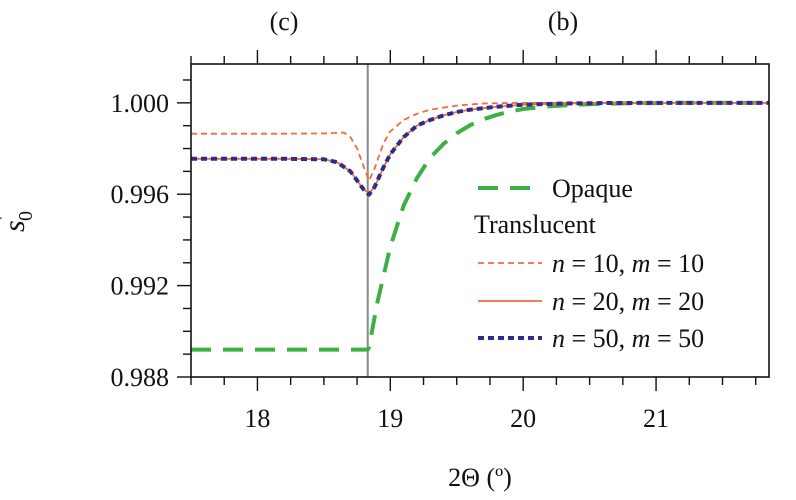  What do you see at coordinates (424, 21) in the screenshot?
I see `top-panel-labels: (c) (b)` at bounding box center [424, 21].